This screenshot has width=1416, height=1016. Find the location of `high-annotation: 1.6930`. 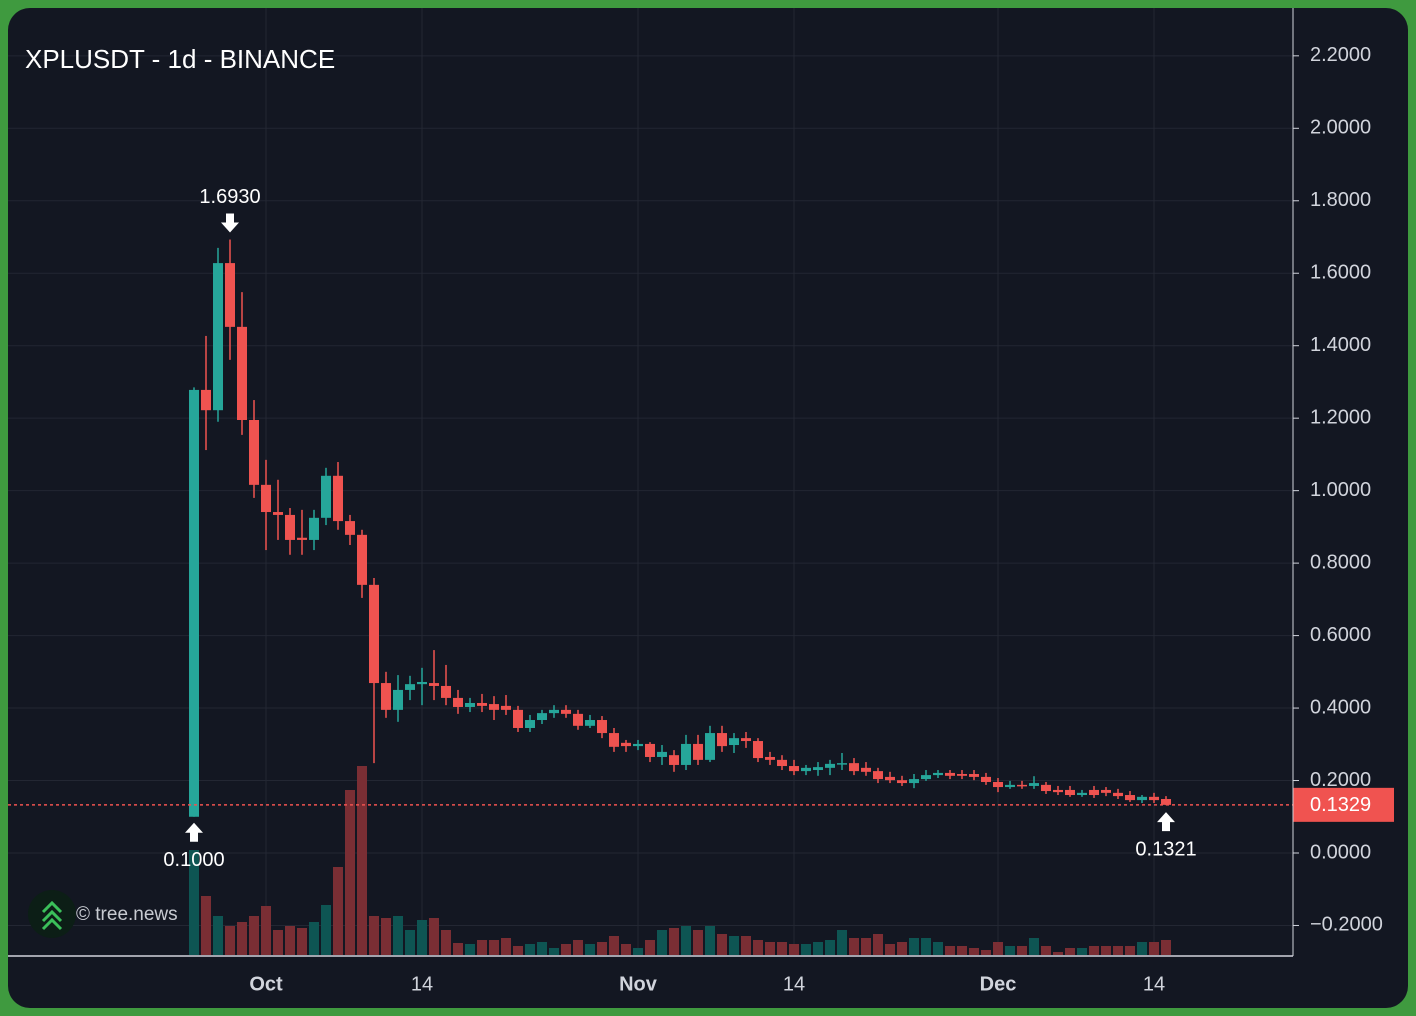

high-annotation: 1.6930 is located at coordinates (229, 197).